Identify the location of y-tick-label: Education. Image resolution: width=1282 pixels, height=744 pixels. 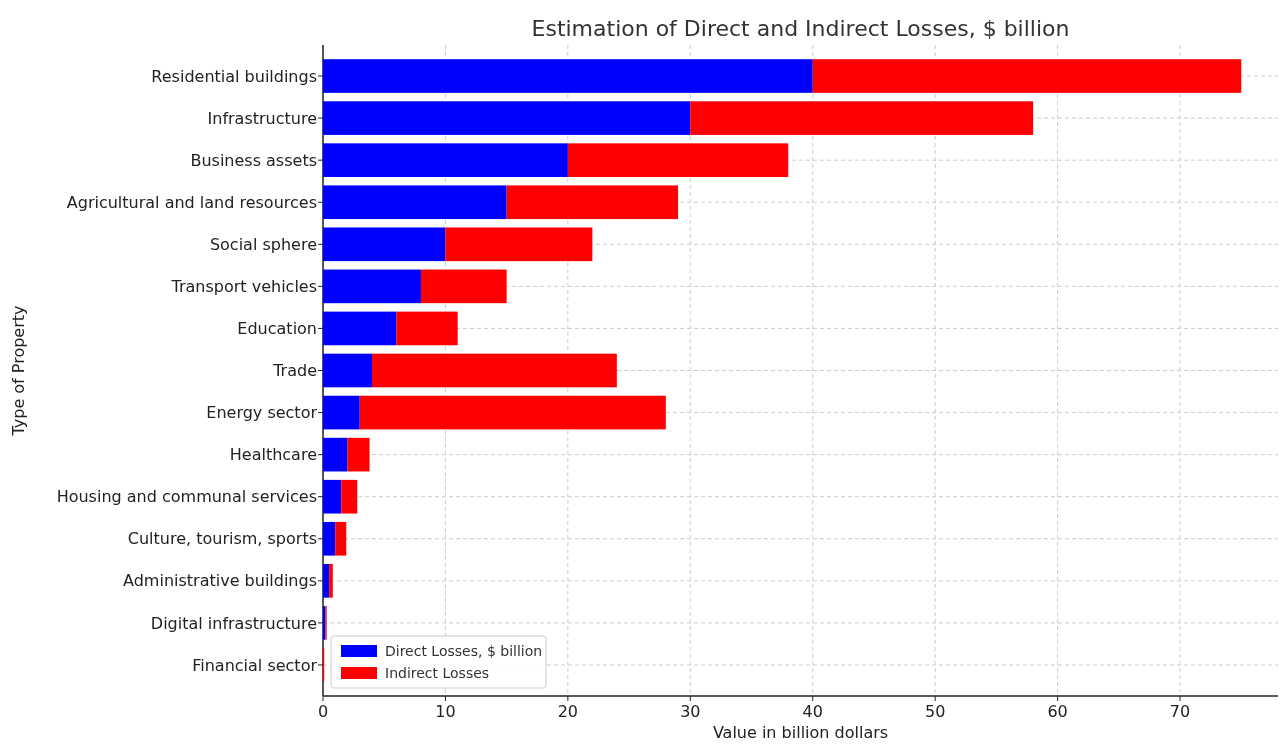
(277, 329).